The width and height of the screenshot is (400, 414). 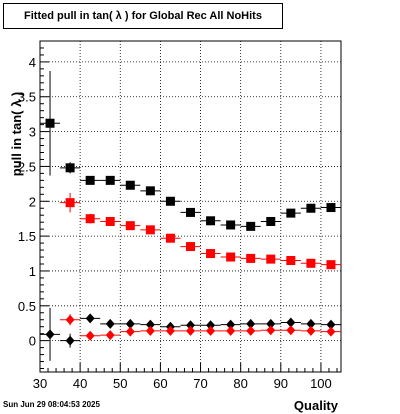 What do you see at coordinates (27, 236) in the screenshot?
I see `y-tick-label: 1.5` at bounding box center [27, 236].